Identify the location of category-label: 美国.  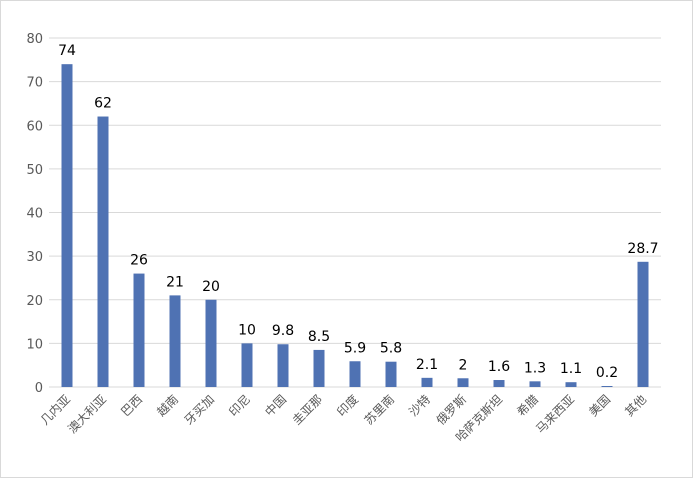
(599, 405).